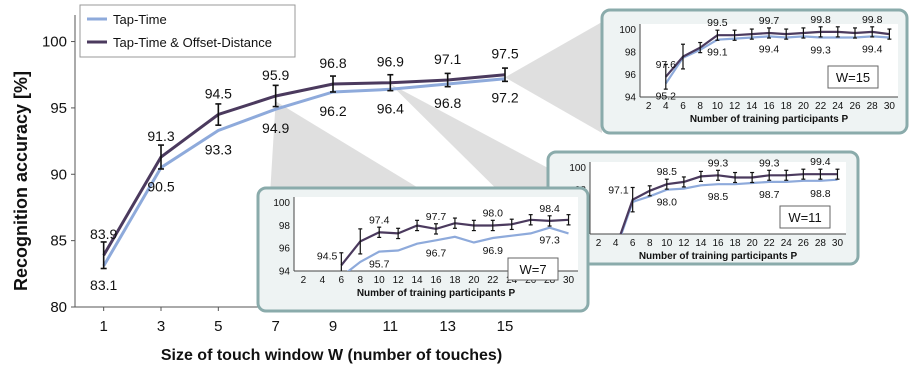  I want to click on callout-w7, so click(350, 148).